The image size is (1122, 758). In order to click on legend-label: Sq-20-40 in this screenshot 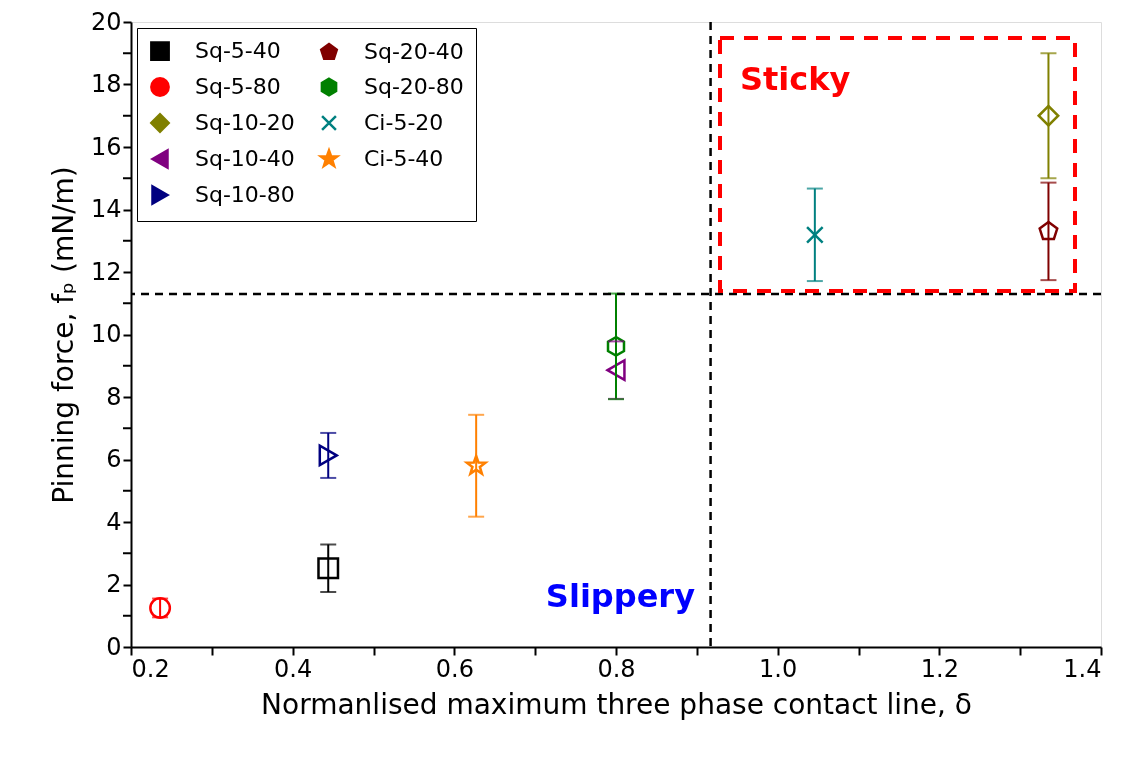, I will do `click(414, 52)`.